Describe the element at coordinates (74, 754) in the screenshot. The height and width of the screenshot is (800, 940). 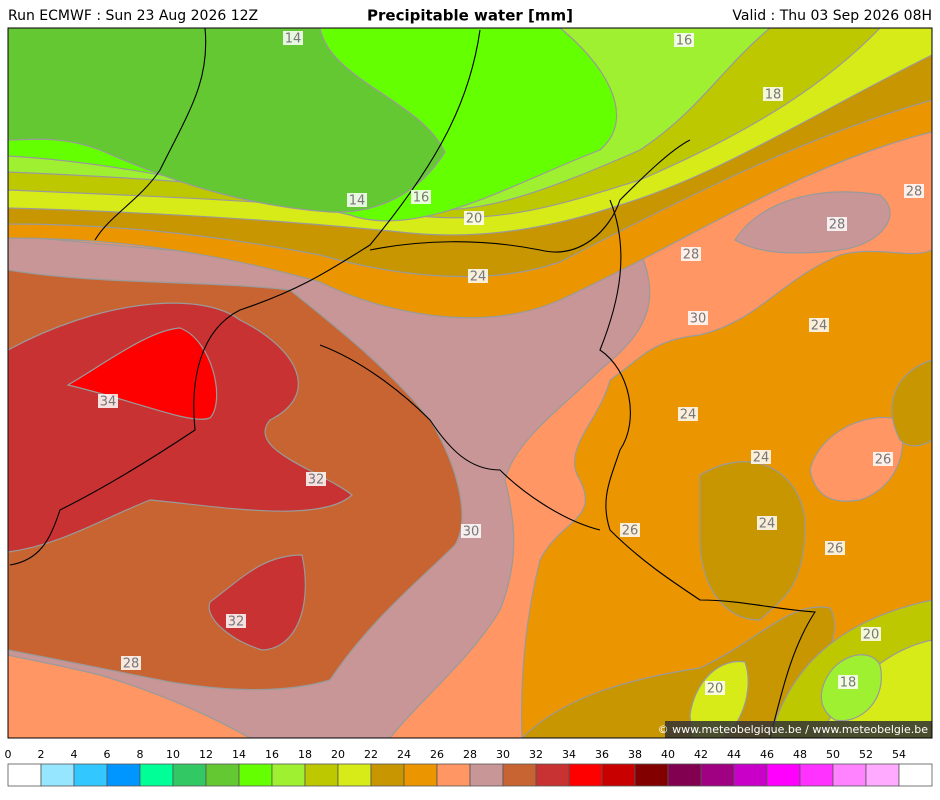
I see `colorbar-tick-label: 4` at that location.